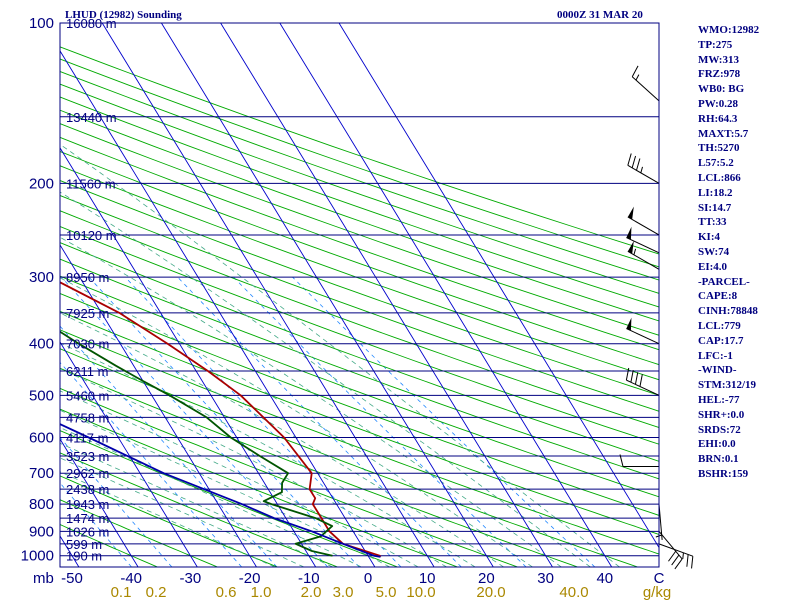 This screenshot has height=600, width=800. What do you see at coordinates (191, 578) in the screenshot?
I see `temperature-tick-label: -30` at bounding box center [191, 578].